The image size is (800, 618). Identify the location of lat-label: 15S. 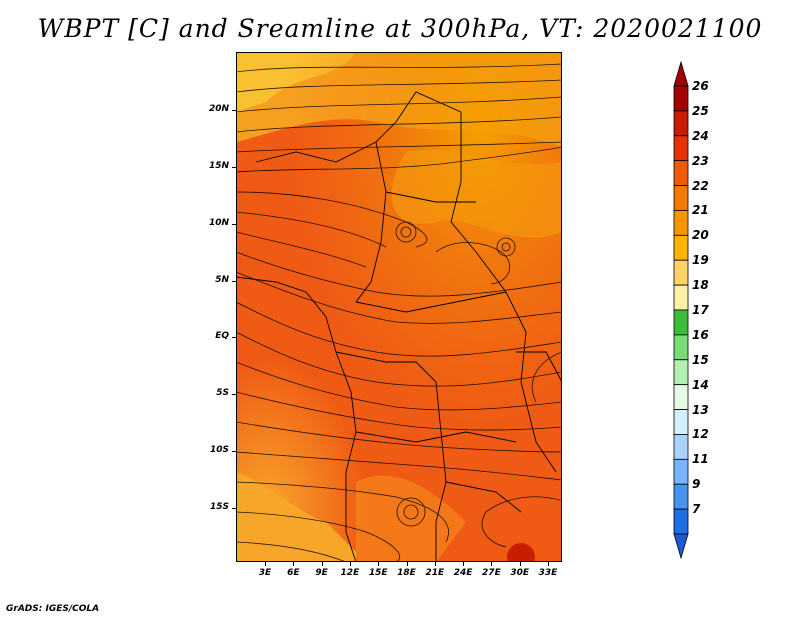
(219, 507).